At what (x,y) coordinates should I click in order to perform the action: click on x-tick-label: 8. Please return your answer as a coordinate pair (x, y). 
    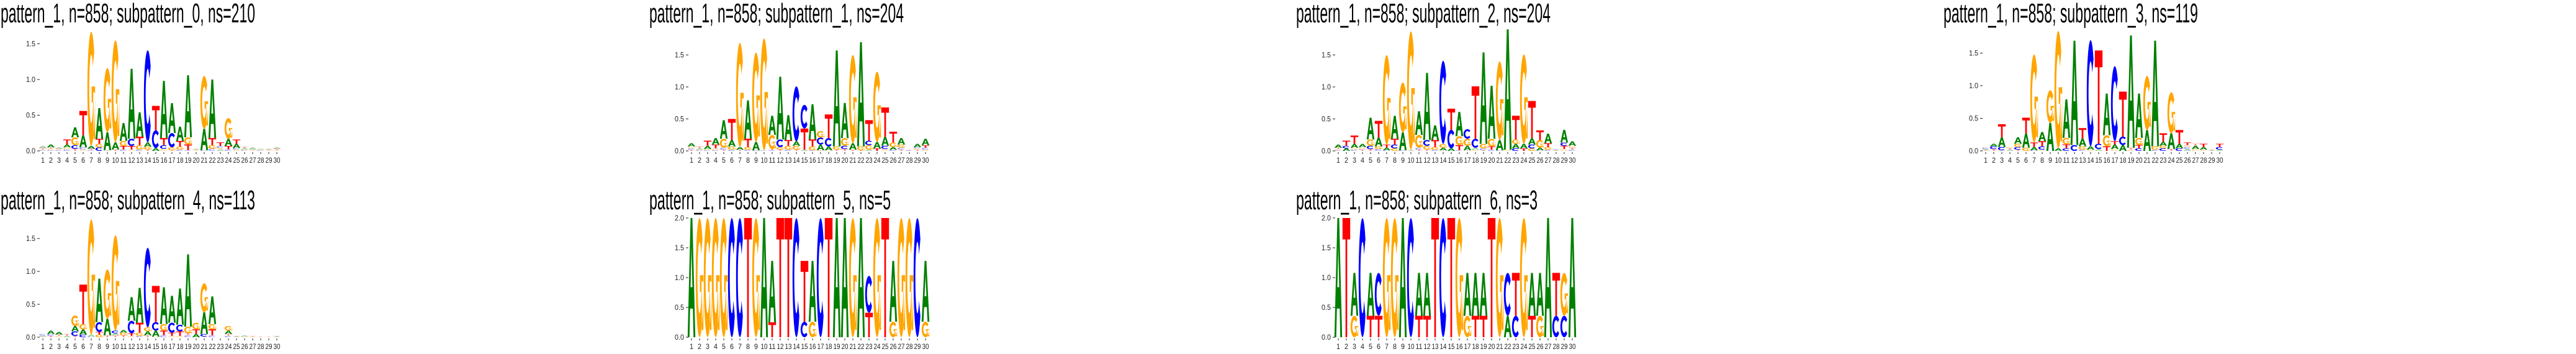
    Looking at the image, I should click on (99, 160).